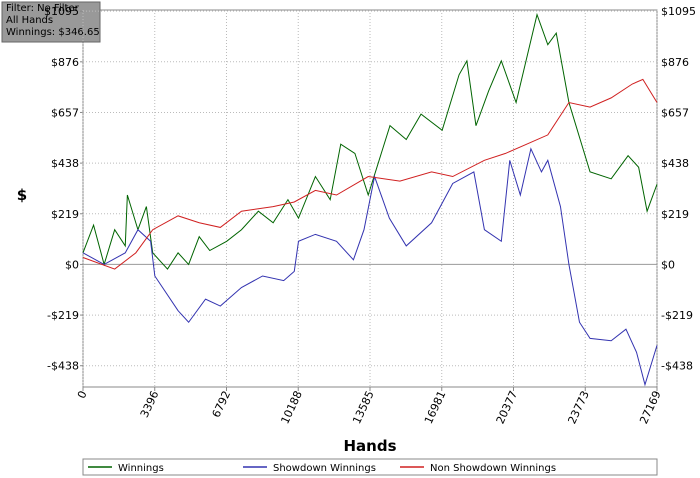 This screenshot has height=478, width=700. What do you see at coordinates (65, 62) in the screenshot?
I see `y-tick-label: $876` at bounding box center [65, 62].